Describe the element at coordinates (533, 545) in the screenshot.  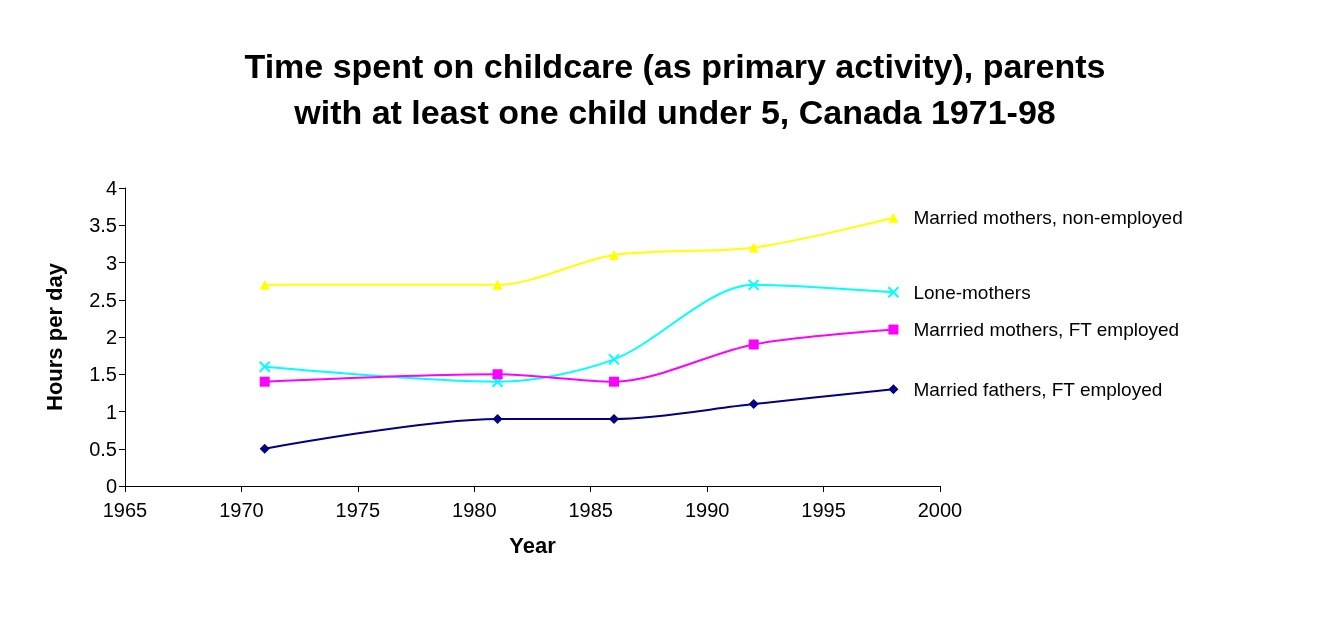
I see `x-axis-title: Year` at that location.